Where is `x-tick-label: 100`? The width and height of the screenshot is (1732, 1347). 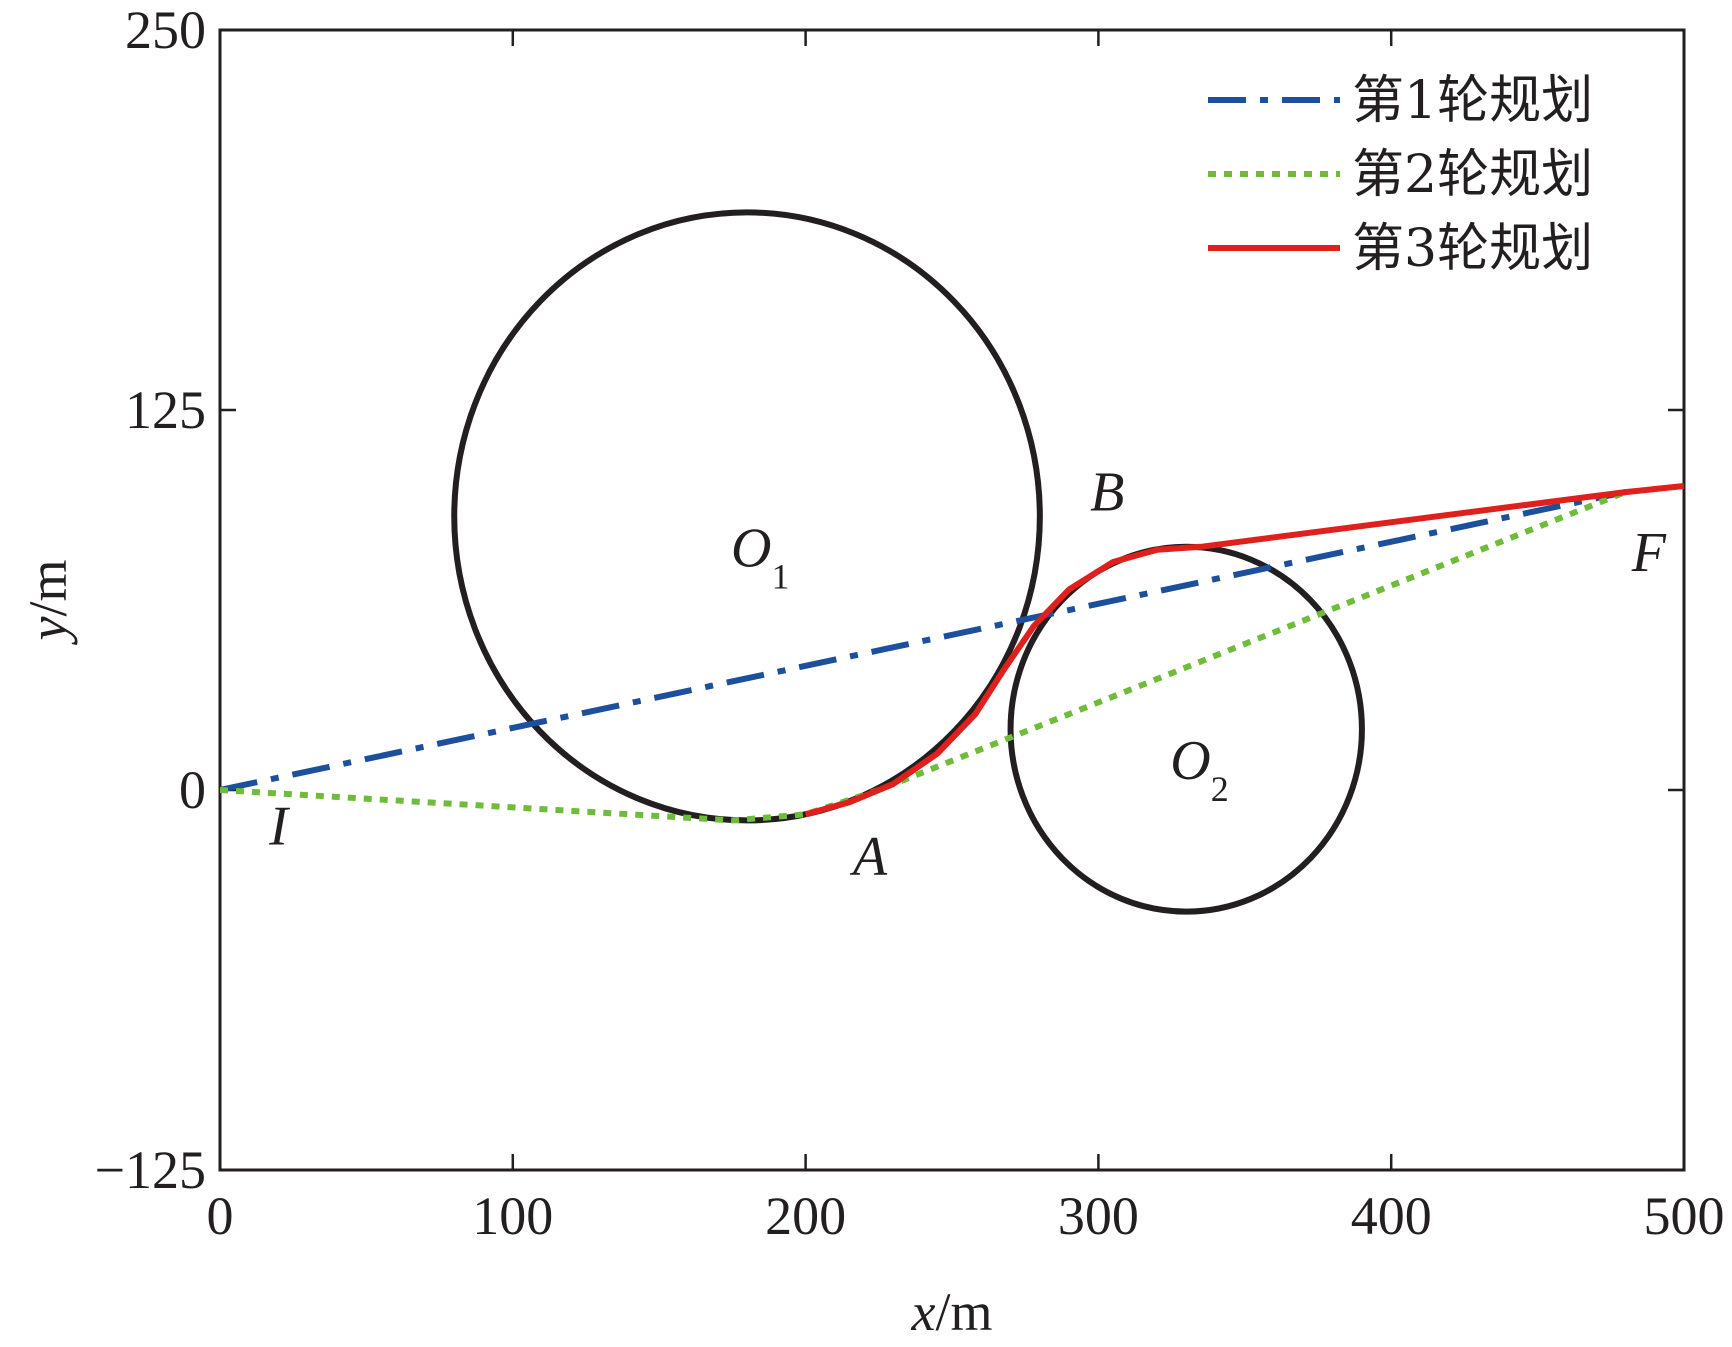
x-tick-label: 100 is located at coordinates (512, 1216).